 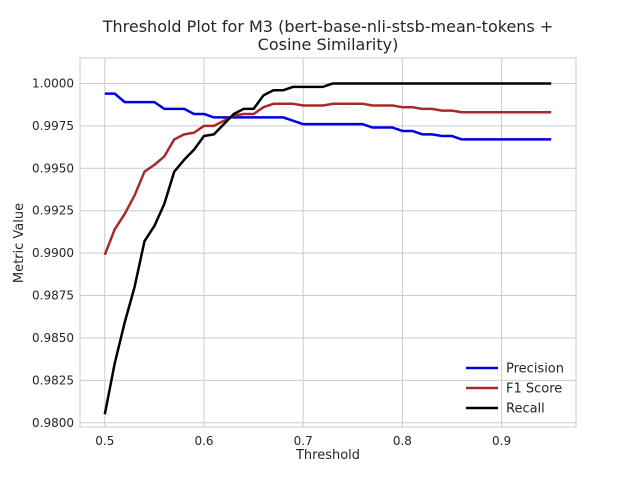 I want to click on y-tick-label: 0.9925, so click(x=53, y=211).